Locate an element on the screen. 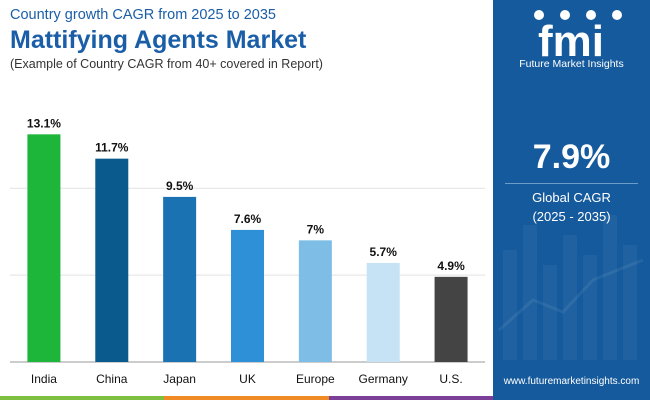 This screenshot has width=650, height=400. category-label: China is located at coordinates (112, 379).